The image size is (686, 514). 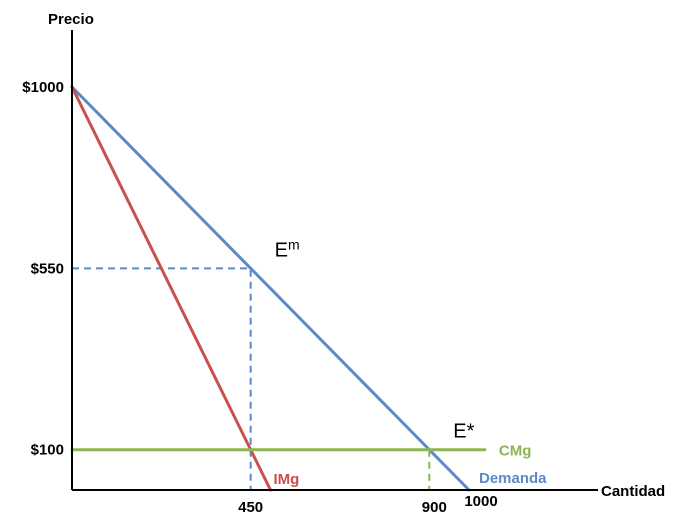 What do you see at coordinates (47, 450) in the screenshot?
I see `y-tick-label: $100` at bounding box center [47, 450].